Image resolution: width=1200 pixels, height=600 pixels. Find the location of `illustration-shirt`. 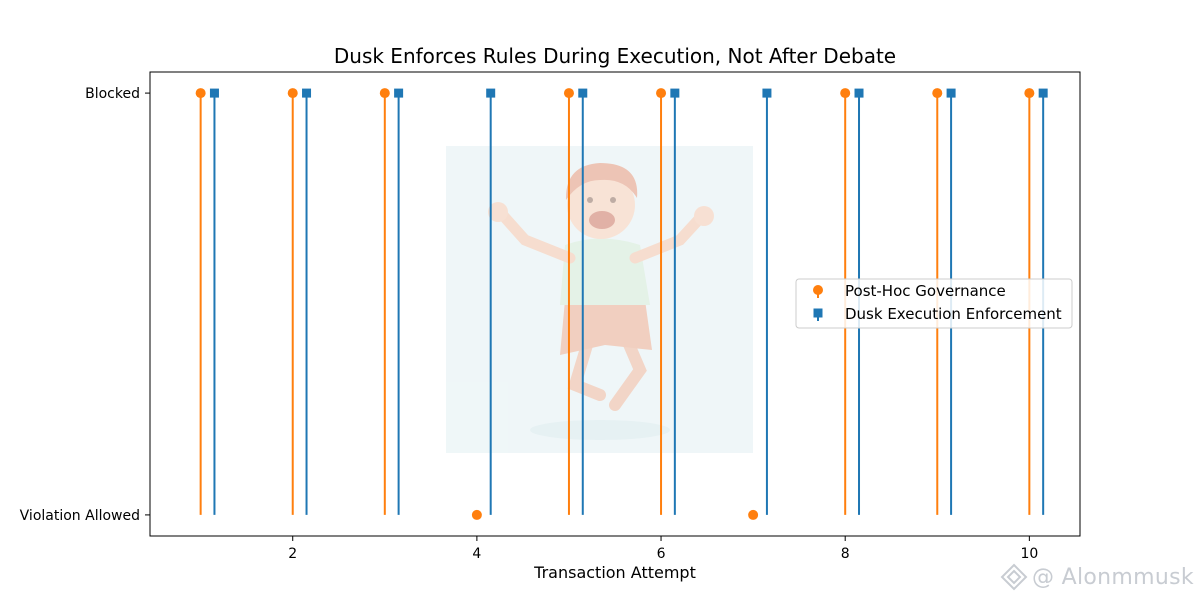

illustration-shirt is located at coordinates (605, 271).